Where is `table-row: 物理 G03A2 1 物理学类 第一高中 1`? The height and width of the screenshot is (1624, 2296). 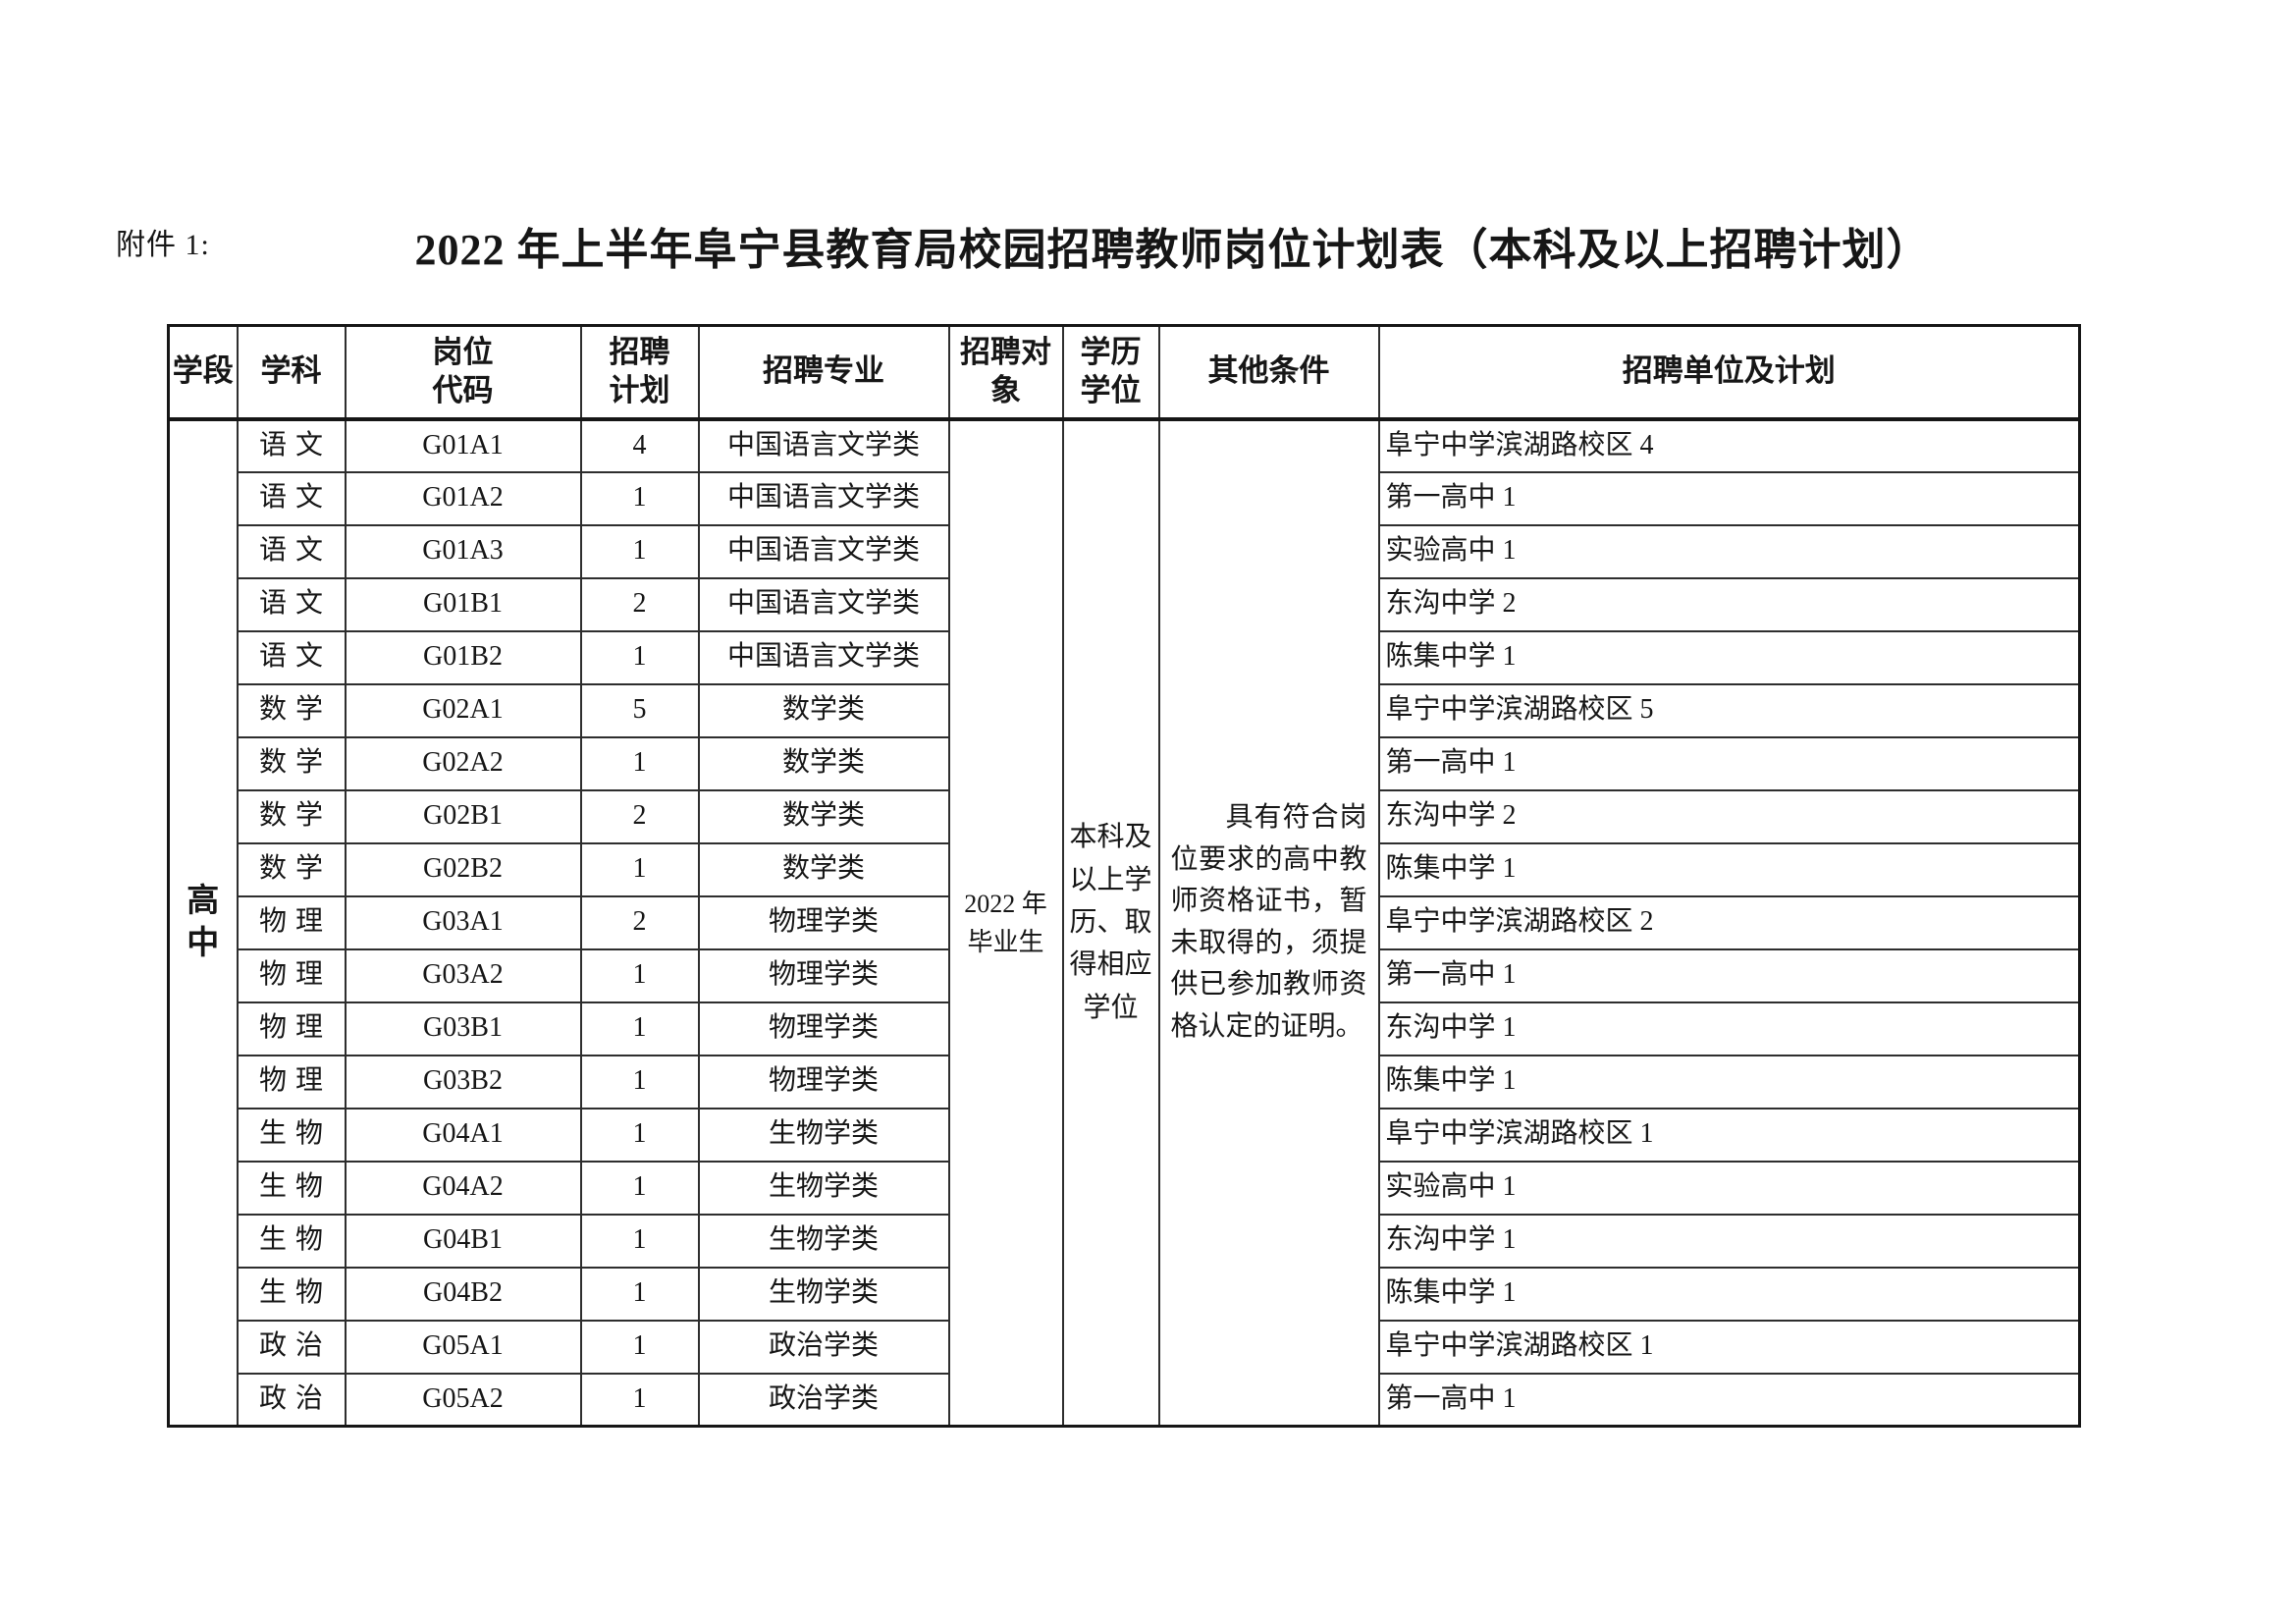 table-row: 物理 G03A2 1 物理学类 第一高中 1 is located at coordinates (1125, 975).